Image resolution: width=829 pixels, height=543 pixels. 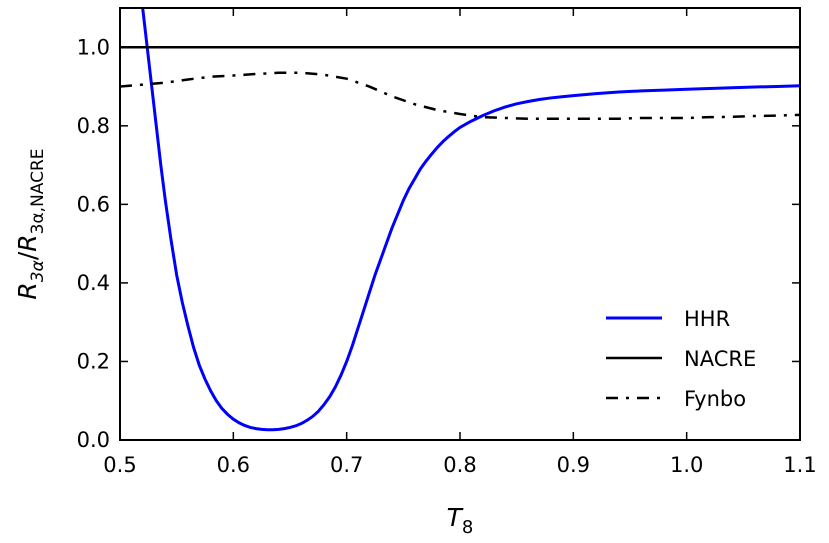 What do you see at coordinates (686, 465) in the screenshot?
I see `x-tick-label: 1.0` at bounding box center [686, 465].